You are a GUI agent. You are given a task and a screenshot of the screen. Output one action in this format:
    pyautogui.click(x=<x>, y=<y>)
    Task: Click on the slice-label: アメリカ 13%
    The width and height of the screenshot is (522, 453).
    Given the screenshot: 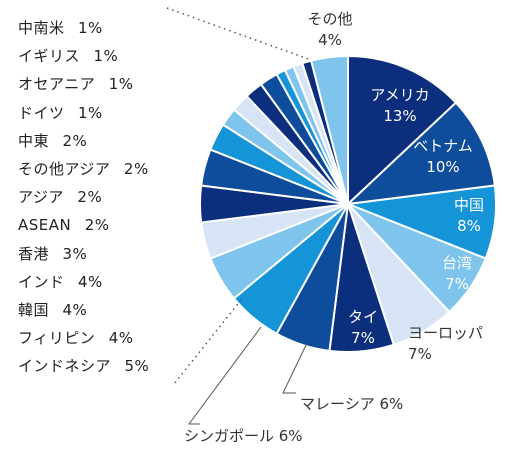 What is the action you would take?
    pyautogui.click(x=399, y=105)
    